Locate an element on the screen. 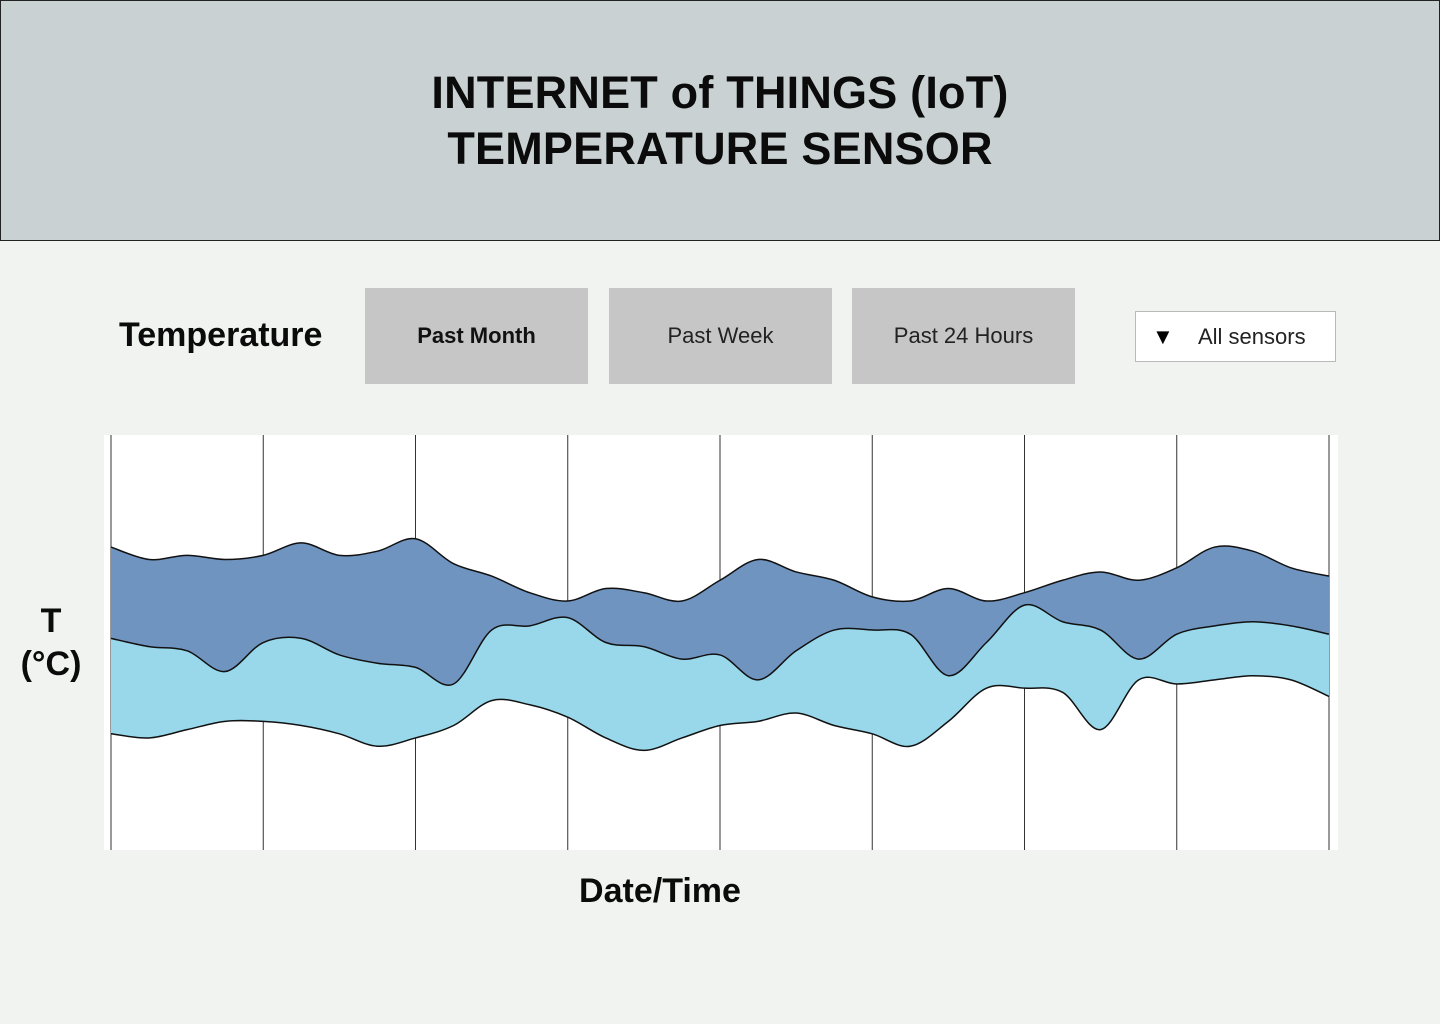 This screenshot has width=1440, height=1024. app-title-line-2: TEMPERATURE SENSOR is located at coordinates (720, 148).